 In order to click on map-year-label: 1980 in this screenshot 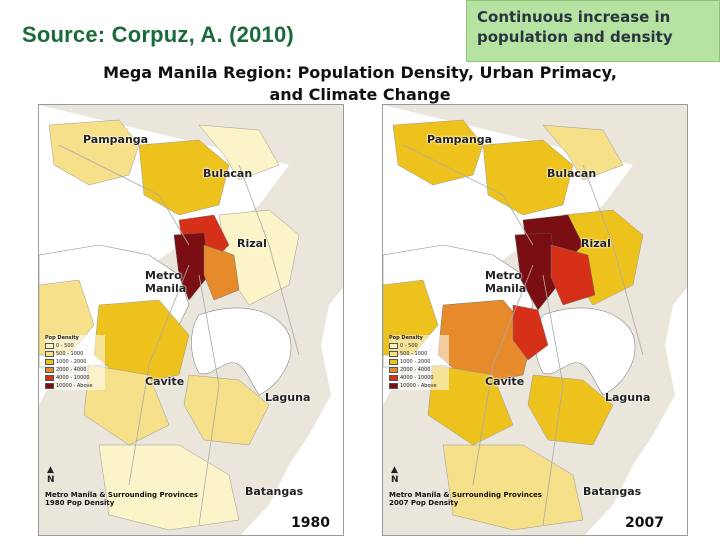, I will do `click(310, 523)`.